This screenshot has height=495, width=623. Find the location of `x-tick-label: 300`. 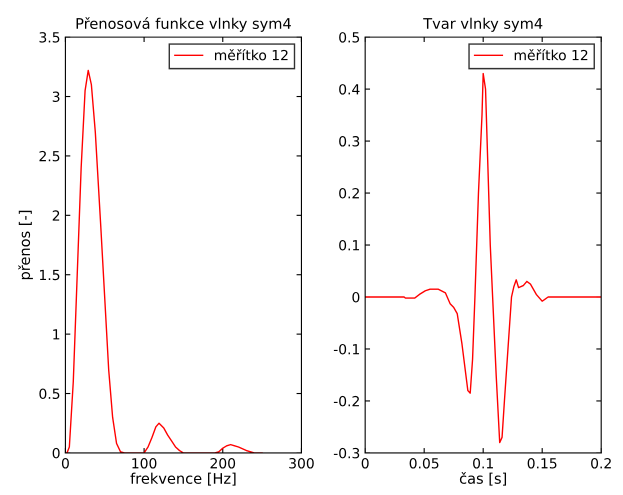

x-tick-label: 300 is located at coordinates (301, 463).